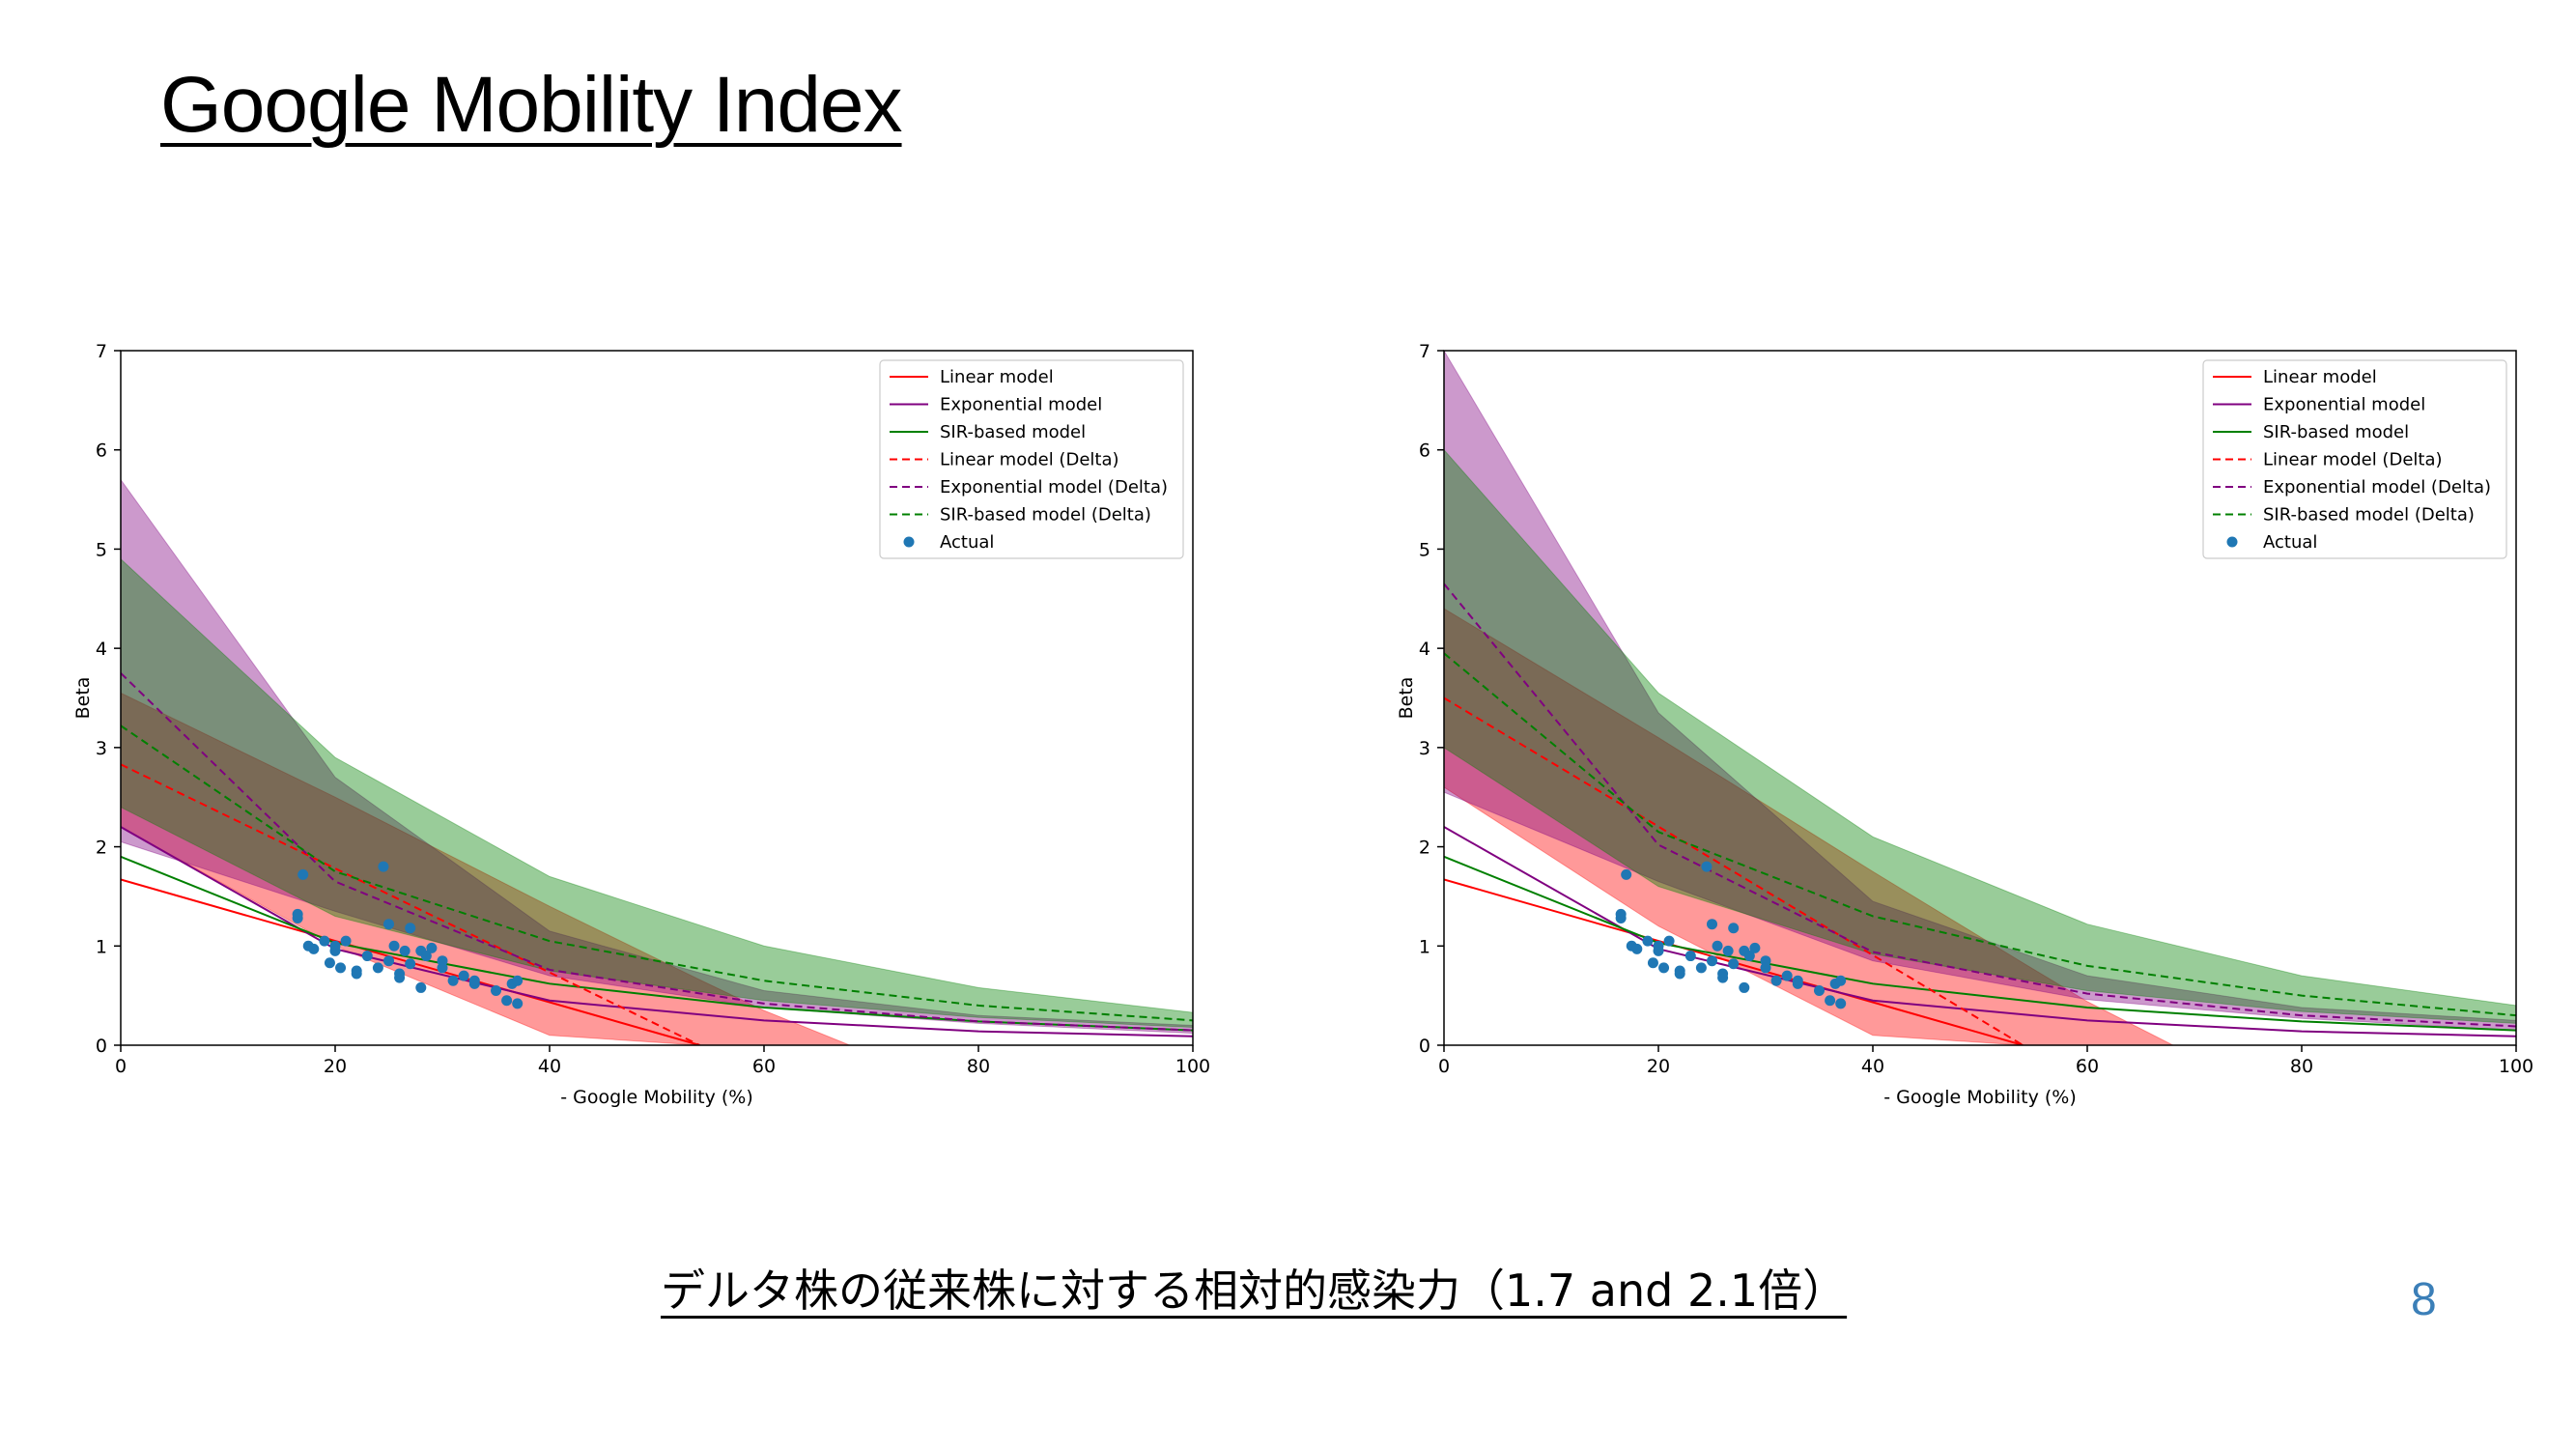 This screenshot has width=2576, height=1449. I want to click on slide-footer-caption: デルタ株の従来株に対する相対的感染力（1.7 and 2.1倍）, so click(1254, 1290).